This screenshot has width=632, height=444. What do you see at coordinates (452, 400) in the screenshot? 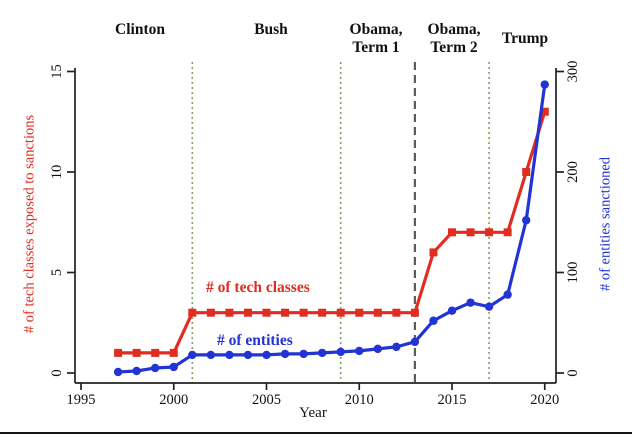
I see `x-tick-label: 2015` at bounding box center [452, 400].